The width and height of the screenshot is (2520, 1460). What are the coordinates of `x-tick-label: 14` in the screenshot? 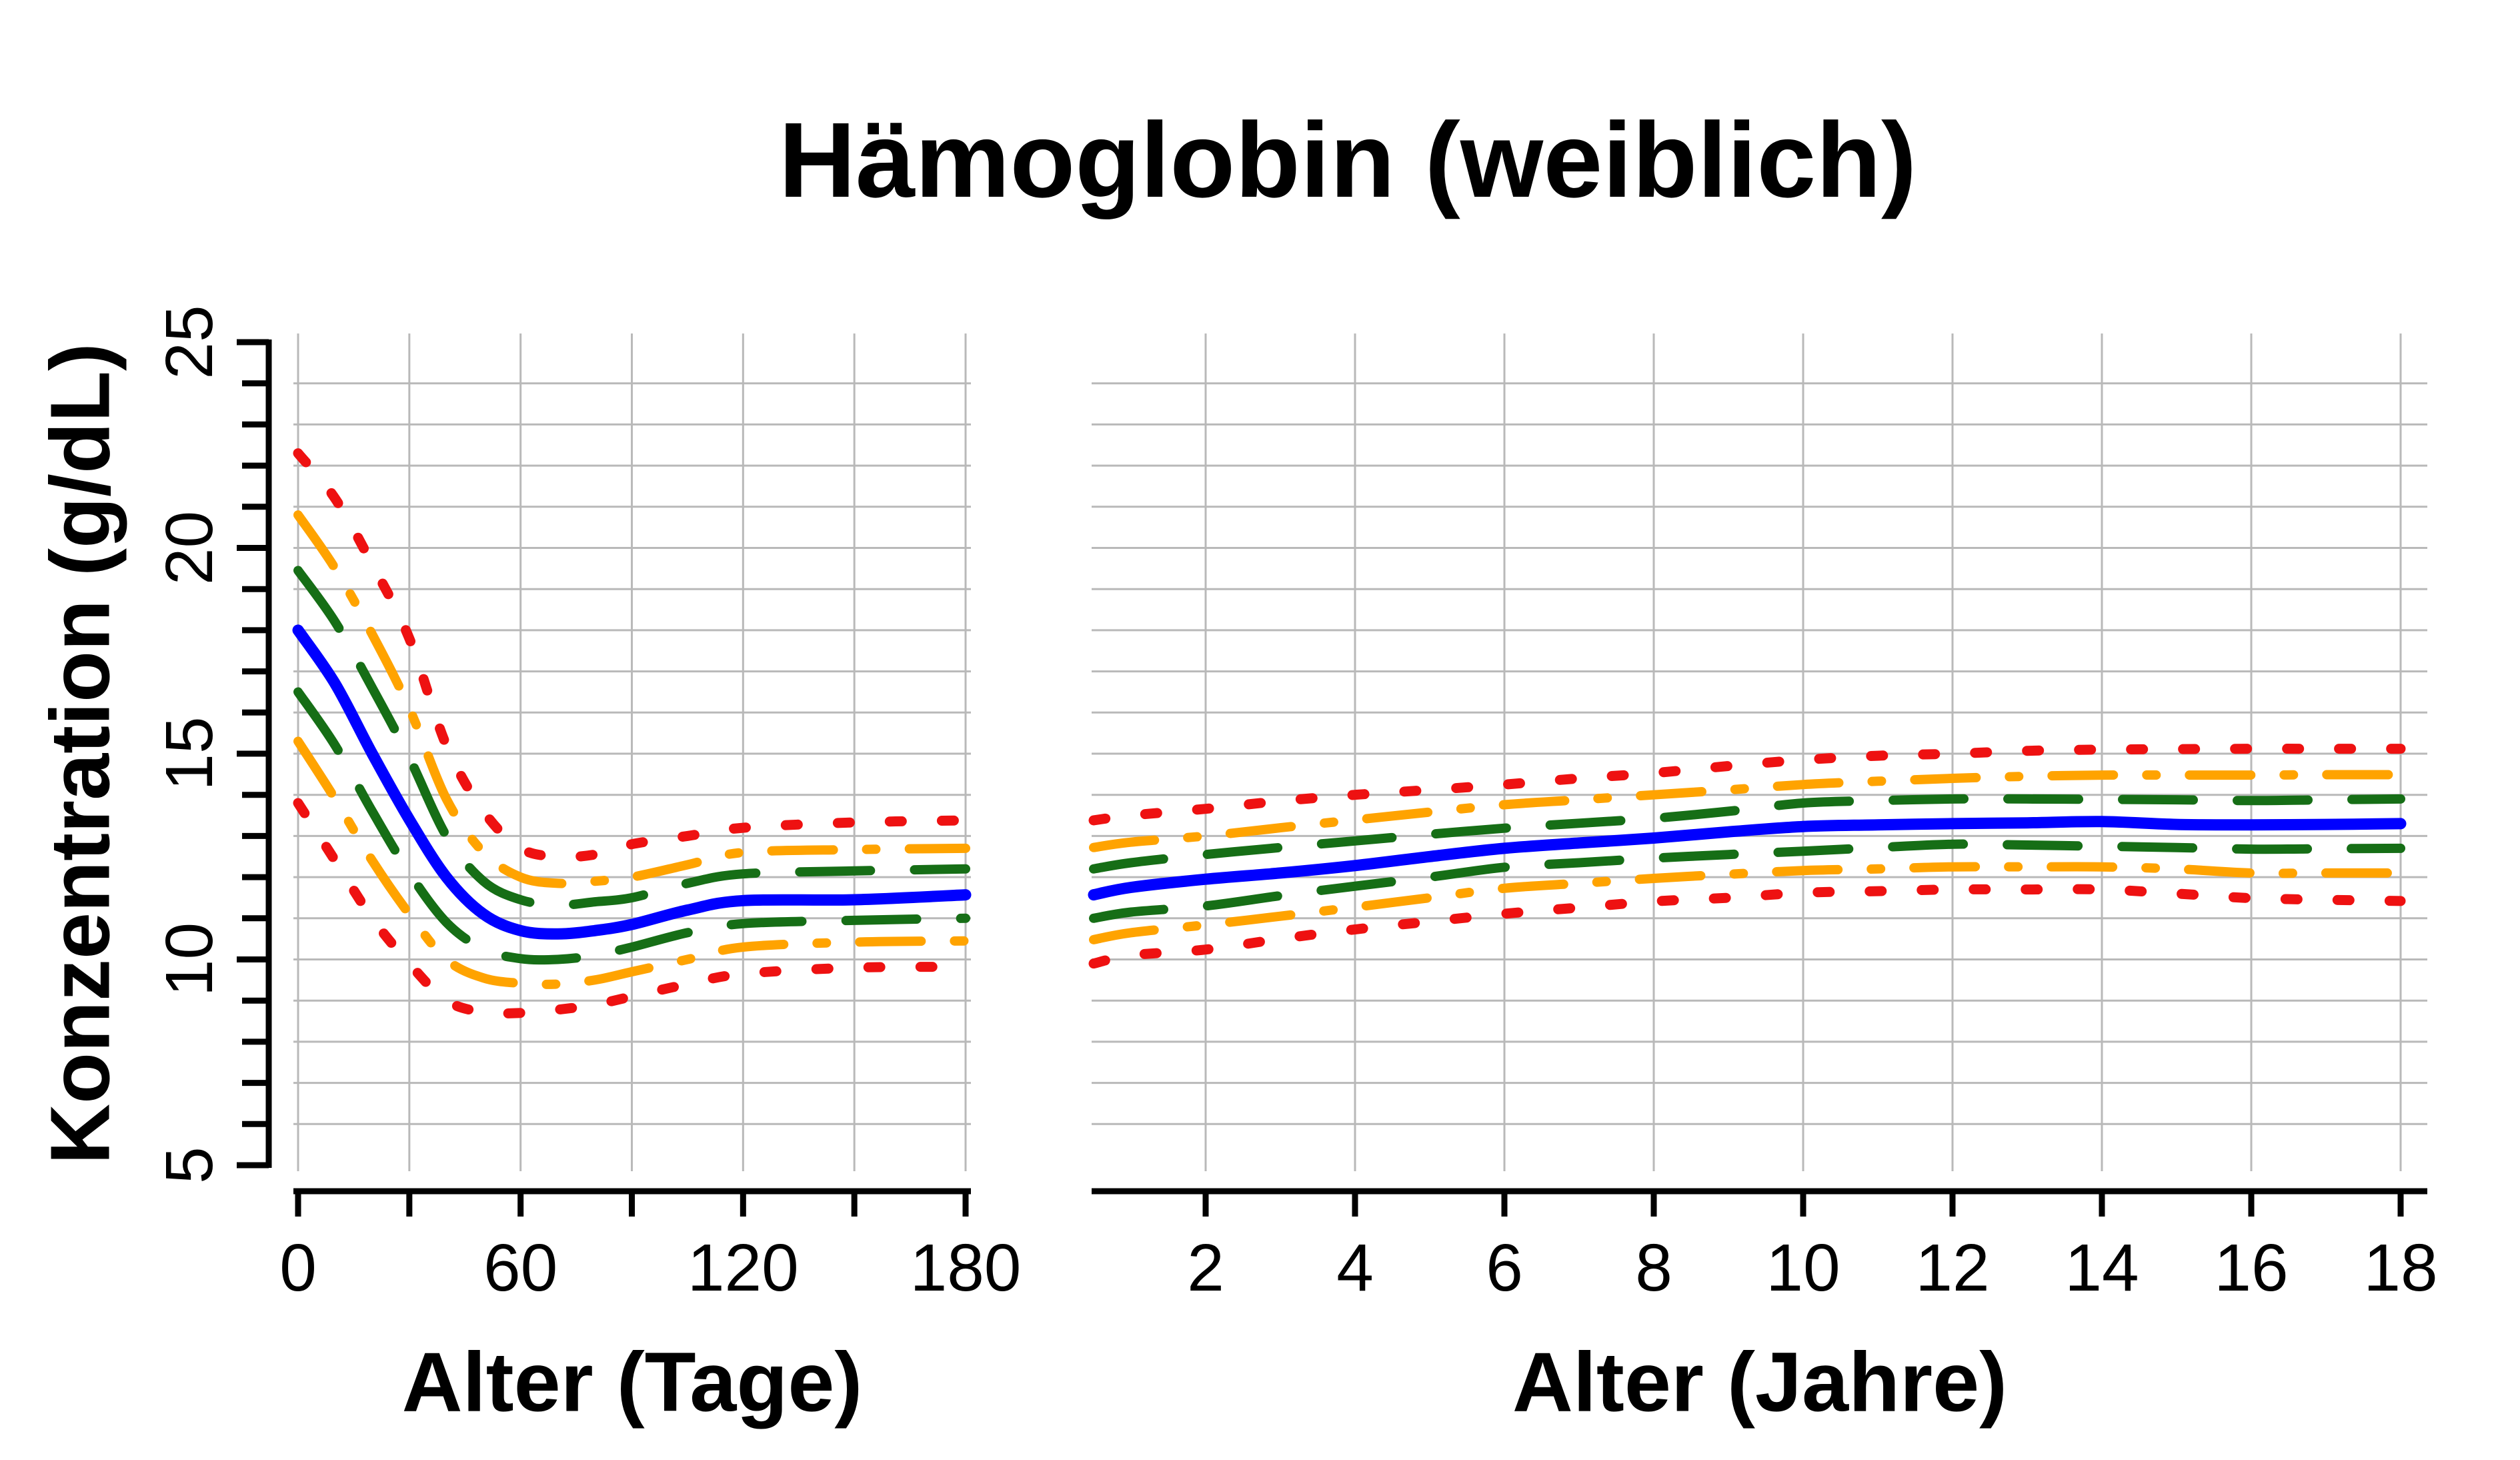 It's located at (2102, 1268).